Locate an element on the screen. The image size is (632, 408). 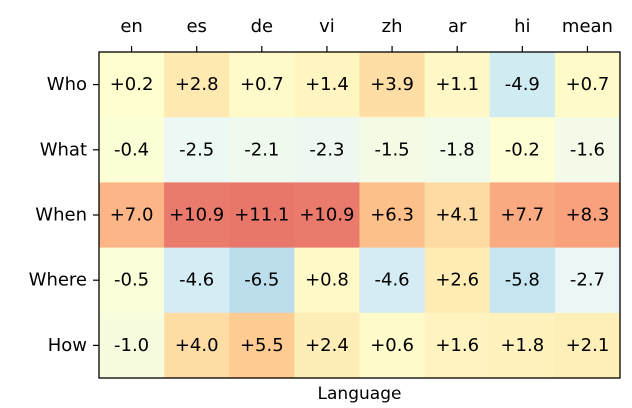
cell-value-label: -6.5 is located at coordinates (261, 280).